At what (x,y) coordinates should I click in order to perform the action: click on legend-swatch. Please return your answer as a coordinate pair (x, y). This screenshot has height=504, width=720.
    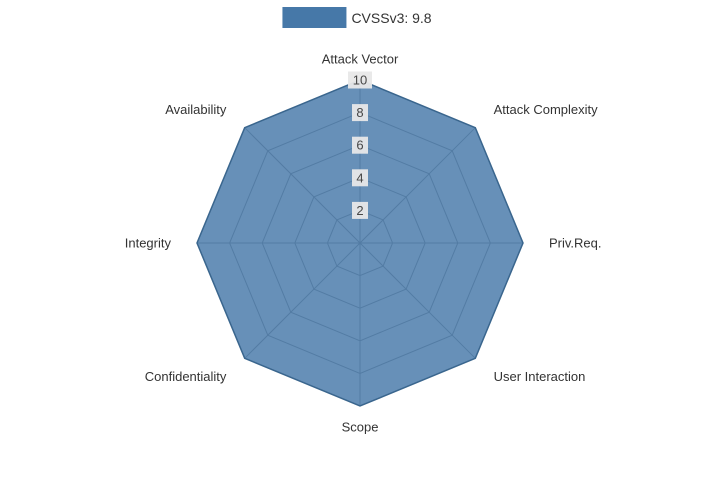
    Looking at the image, I should click on (314, 17).